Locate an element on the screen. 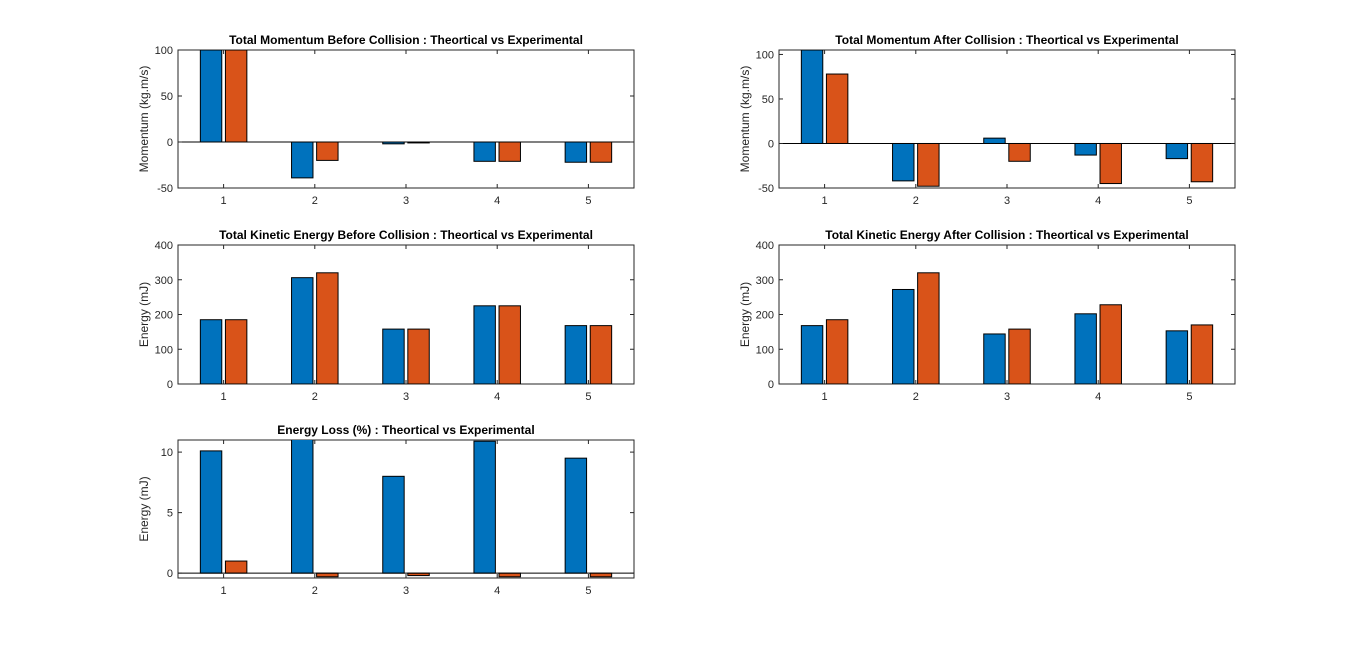 The width and height of the screenshot is (1366, 656). y-tick-label: 5 is located at coordinates (170, 514).